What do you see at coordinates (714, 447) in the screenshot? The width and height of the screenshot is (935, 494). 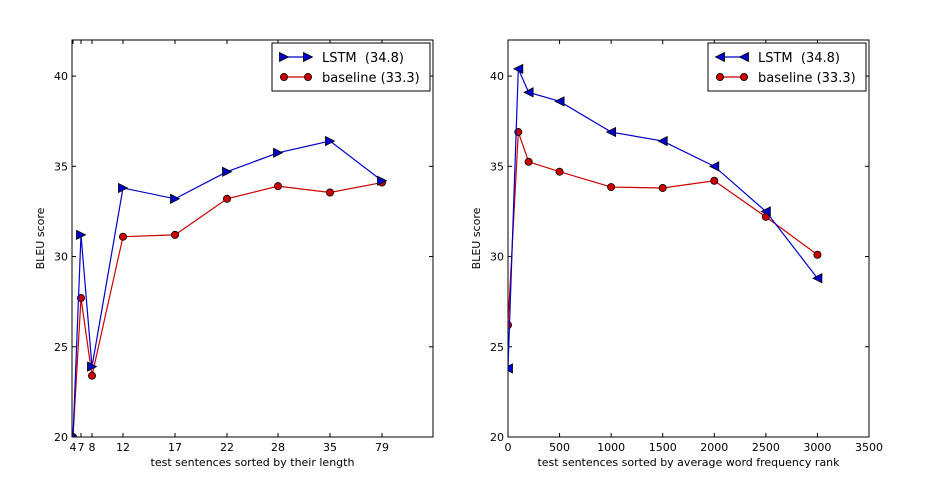 I see `x-tick-label: 2000` at bounding box center [714, 447].